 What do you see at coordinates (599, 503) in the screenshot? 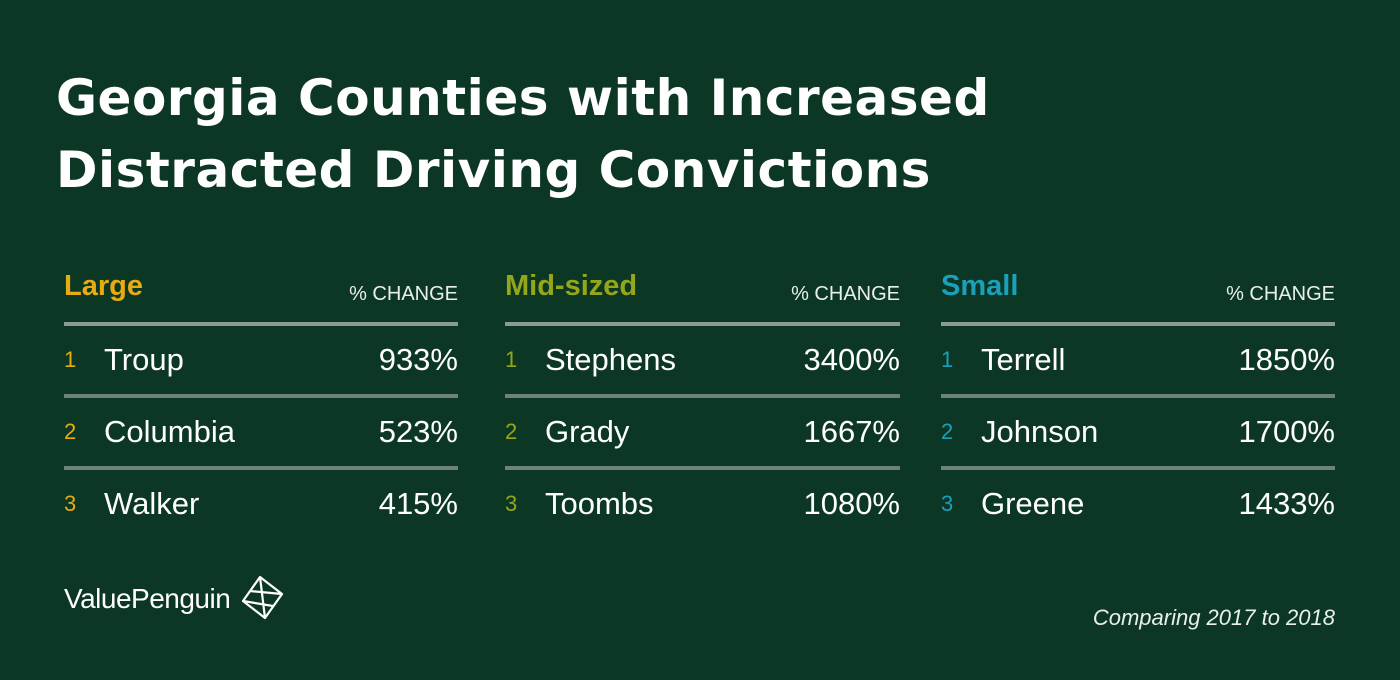
I see `county-name: Toombs` at bounding box center [599, 503].